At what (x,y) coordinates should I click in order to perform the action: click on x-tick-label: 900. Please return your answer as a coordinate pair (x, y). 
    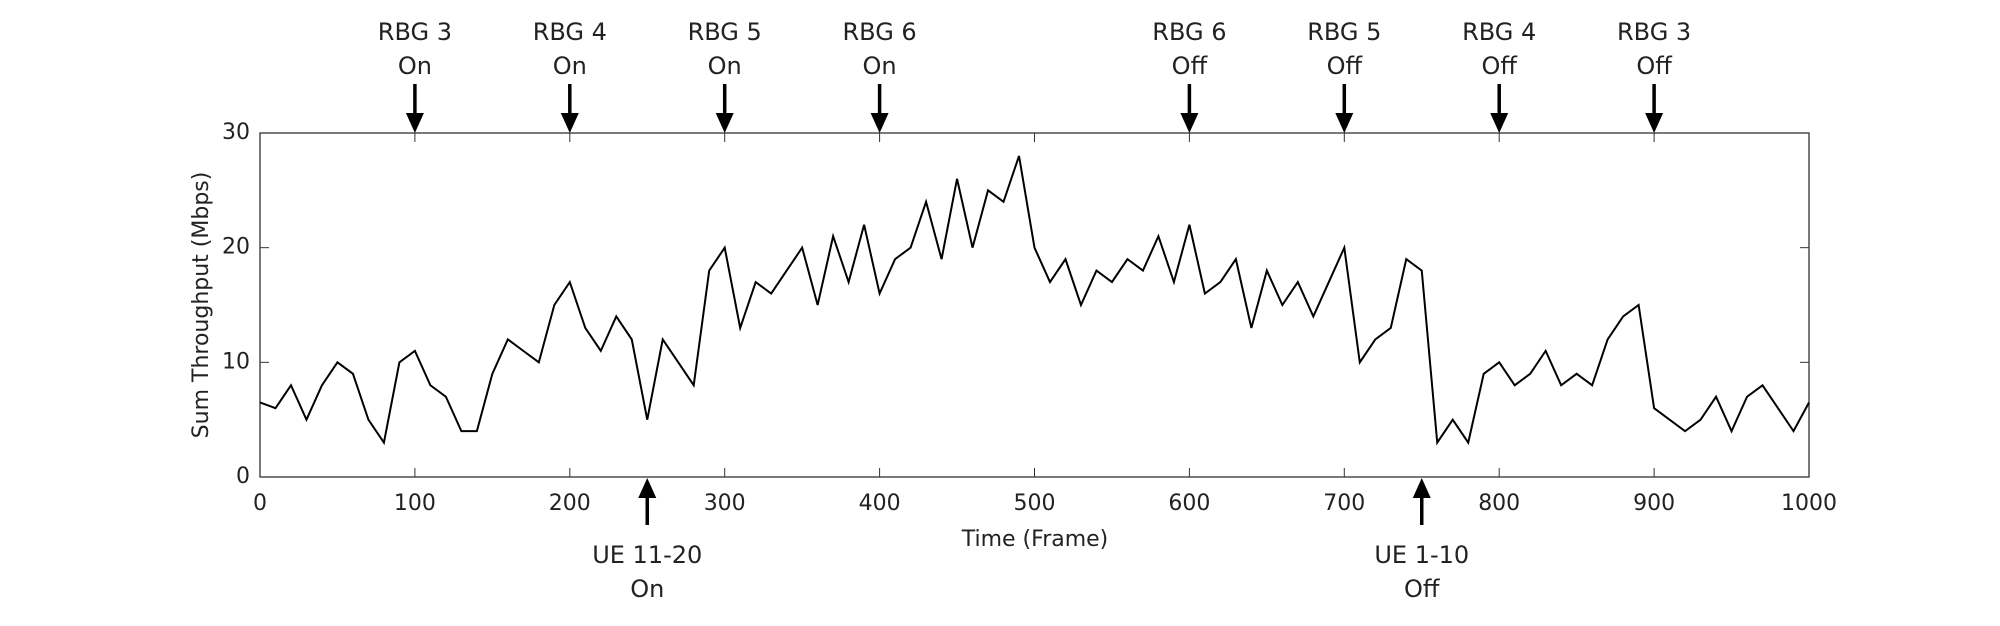
    Looking at the image, I should click on (1654, 503).